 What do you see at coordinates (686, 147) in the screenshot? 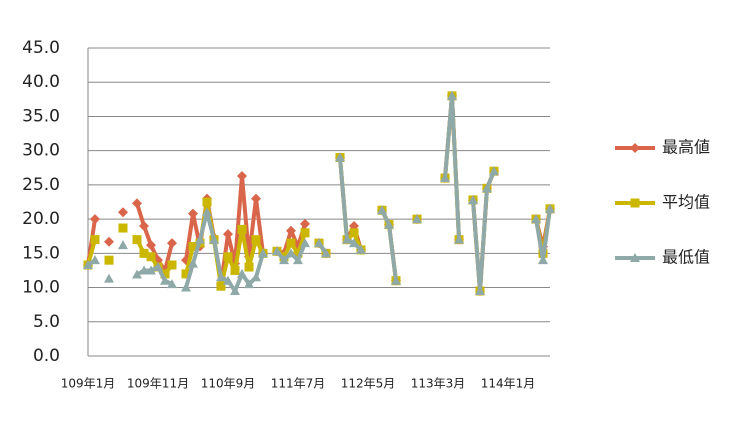
I see `legend-label: 最高値` at bounding box center [686, 147].